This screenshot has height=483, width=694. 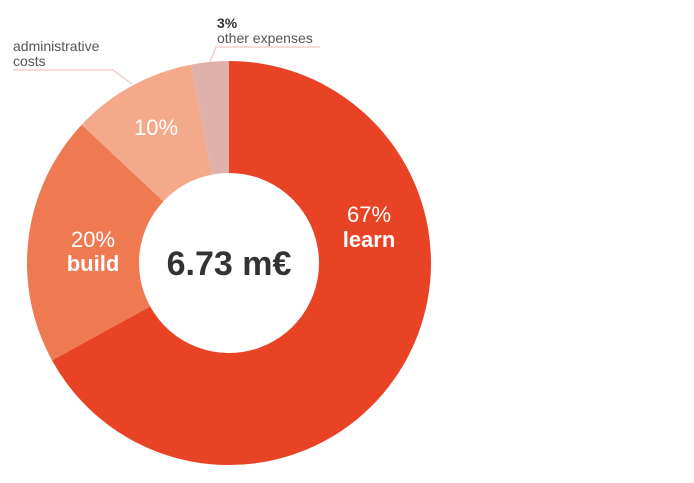 I want to click on slice-administrative-costs, so click(x=147, y=133).